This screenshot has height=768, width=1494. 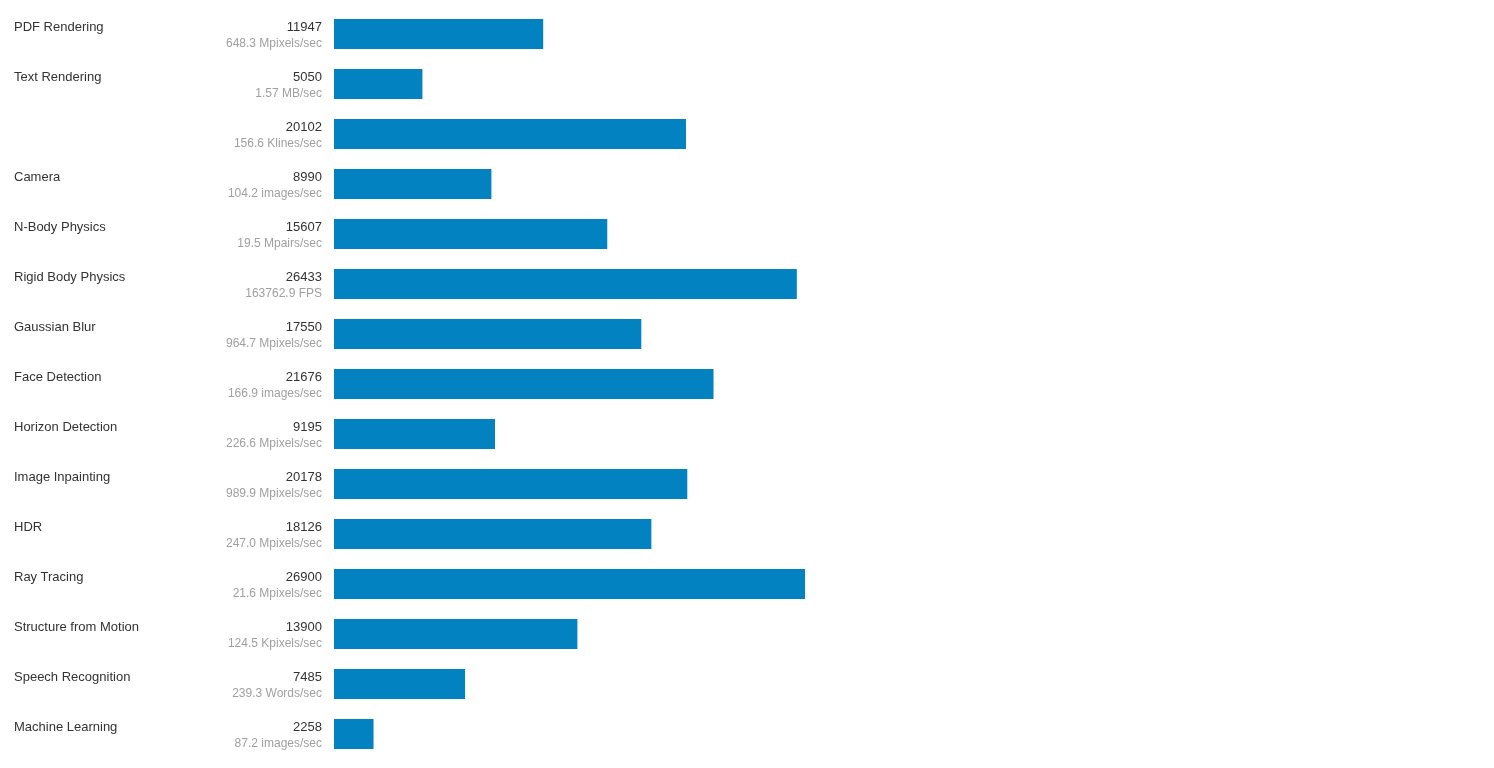 I want to click on text: 239.3 Words/sec, so click(x=277, y=693).